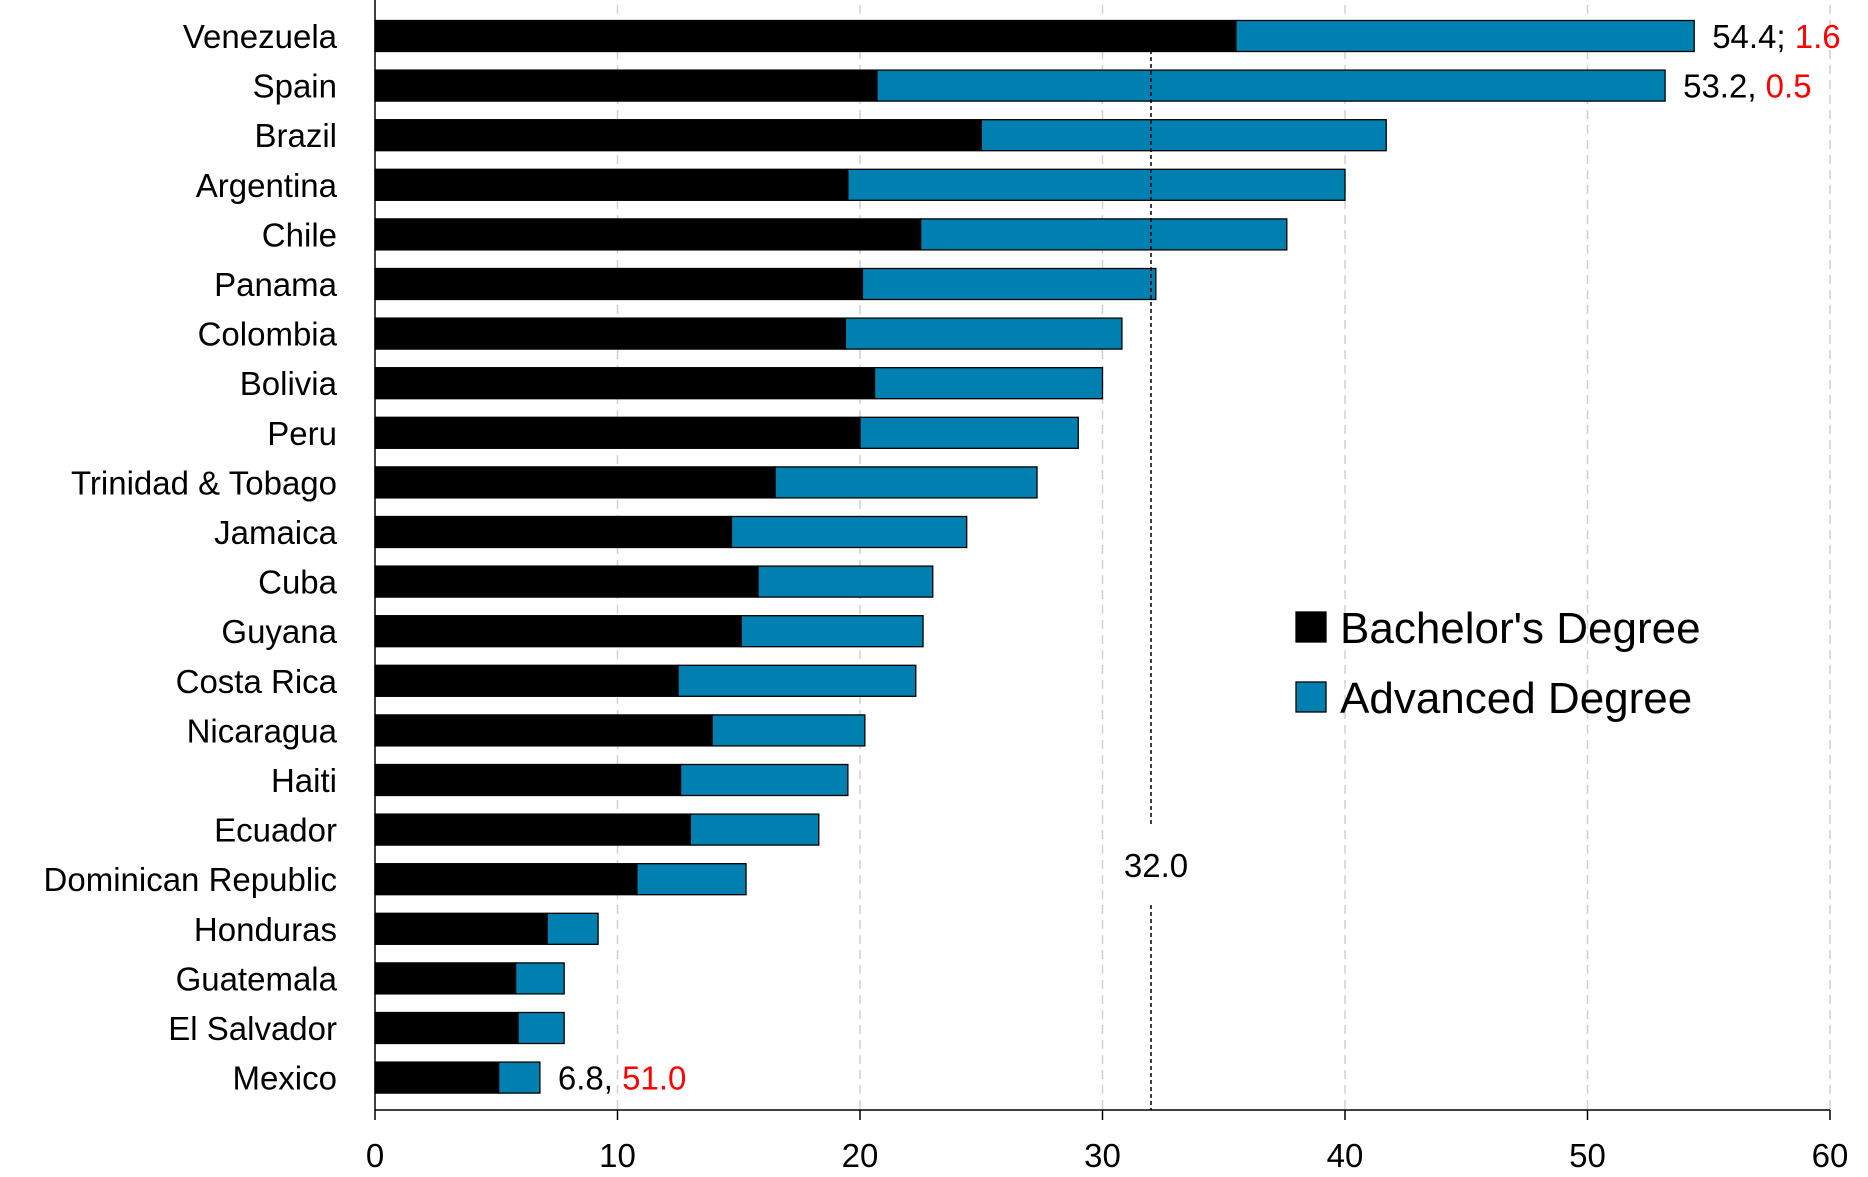  Describe the element at coordinates (528, 780) in the screenshot. I see `bar-bachelor-haiti` at that location.